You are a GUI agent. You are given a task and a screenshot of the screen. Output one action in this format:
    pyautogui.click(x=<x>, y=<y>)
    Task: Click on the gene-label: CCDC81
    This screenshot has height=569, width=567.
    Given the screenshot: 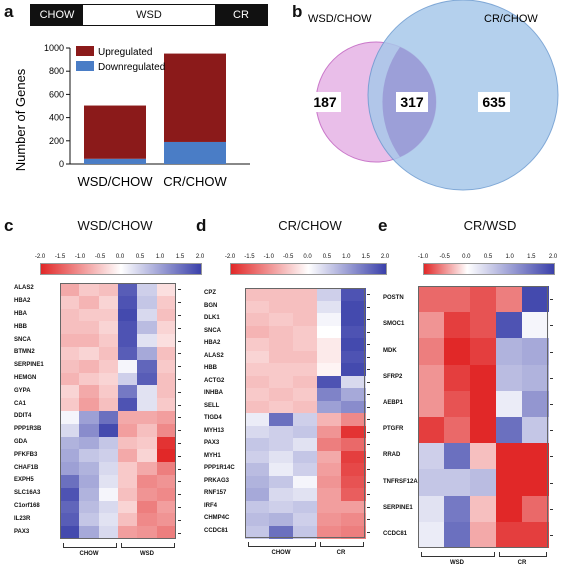 What is the action you would take?
    pyautogui.click(x=395, y=533)
    